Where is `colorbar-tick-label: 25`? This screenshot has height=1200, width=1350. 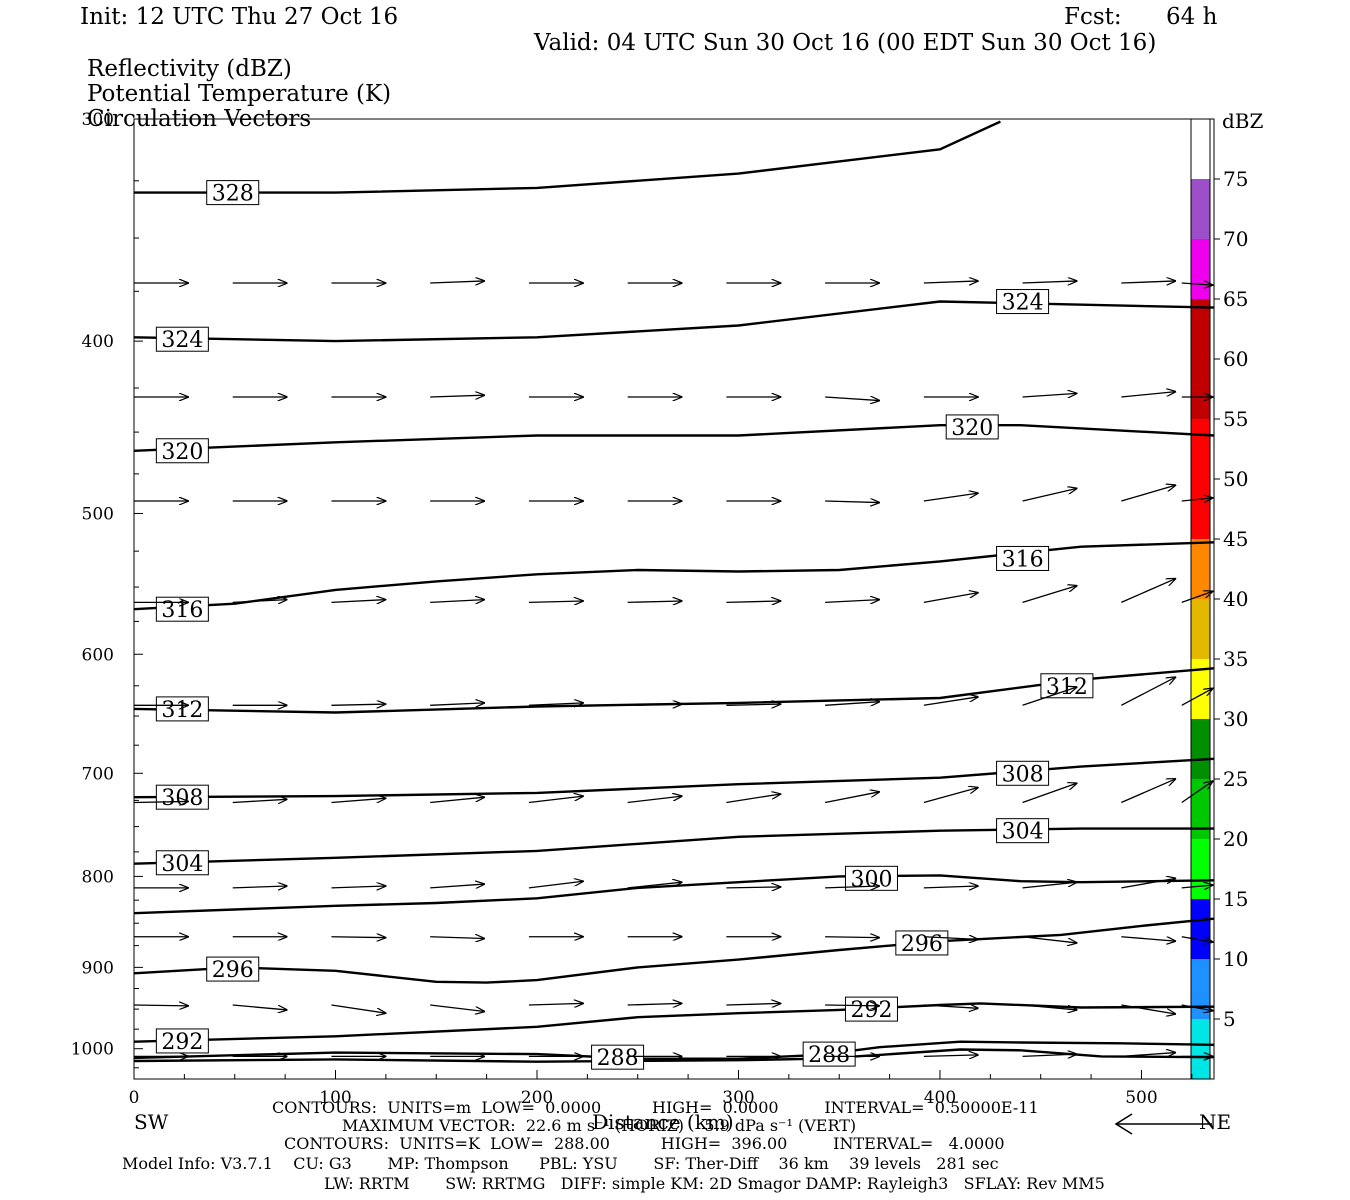
colorbar-tick-label: 25 is located at coordinates (1235, 779).